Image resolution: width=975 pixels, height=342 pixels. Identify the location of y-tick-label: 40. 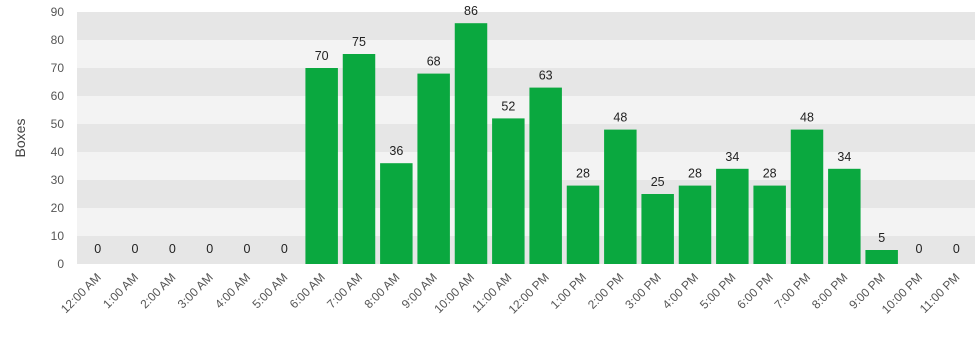
(58, 152).